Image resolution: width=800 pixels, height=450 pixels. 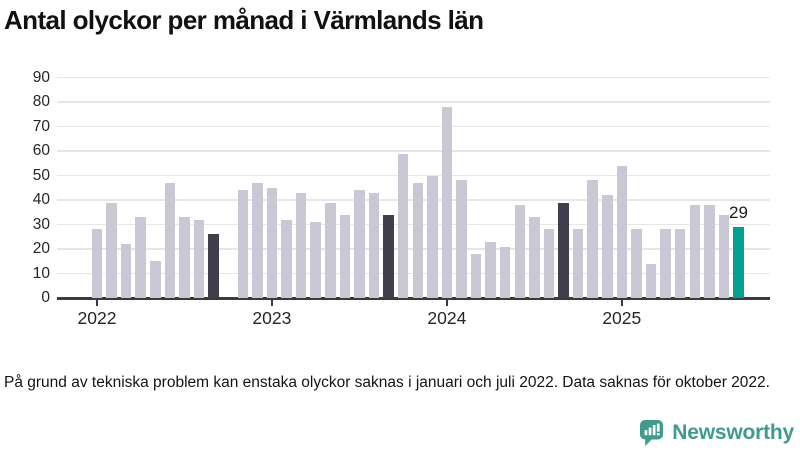 I want to click on newsworthy-logo: Newsworthy, so click(x=716, y=433).